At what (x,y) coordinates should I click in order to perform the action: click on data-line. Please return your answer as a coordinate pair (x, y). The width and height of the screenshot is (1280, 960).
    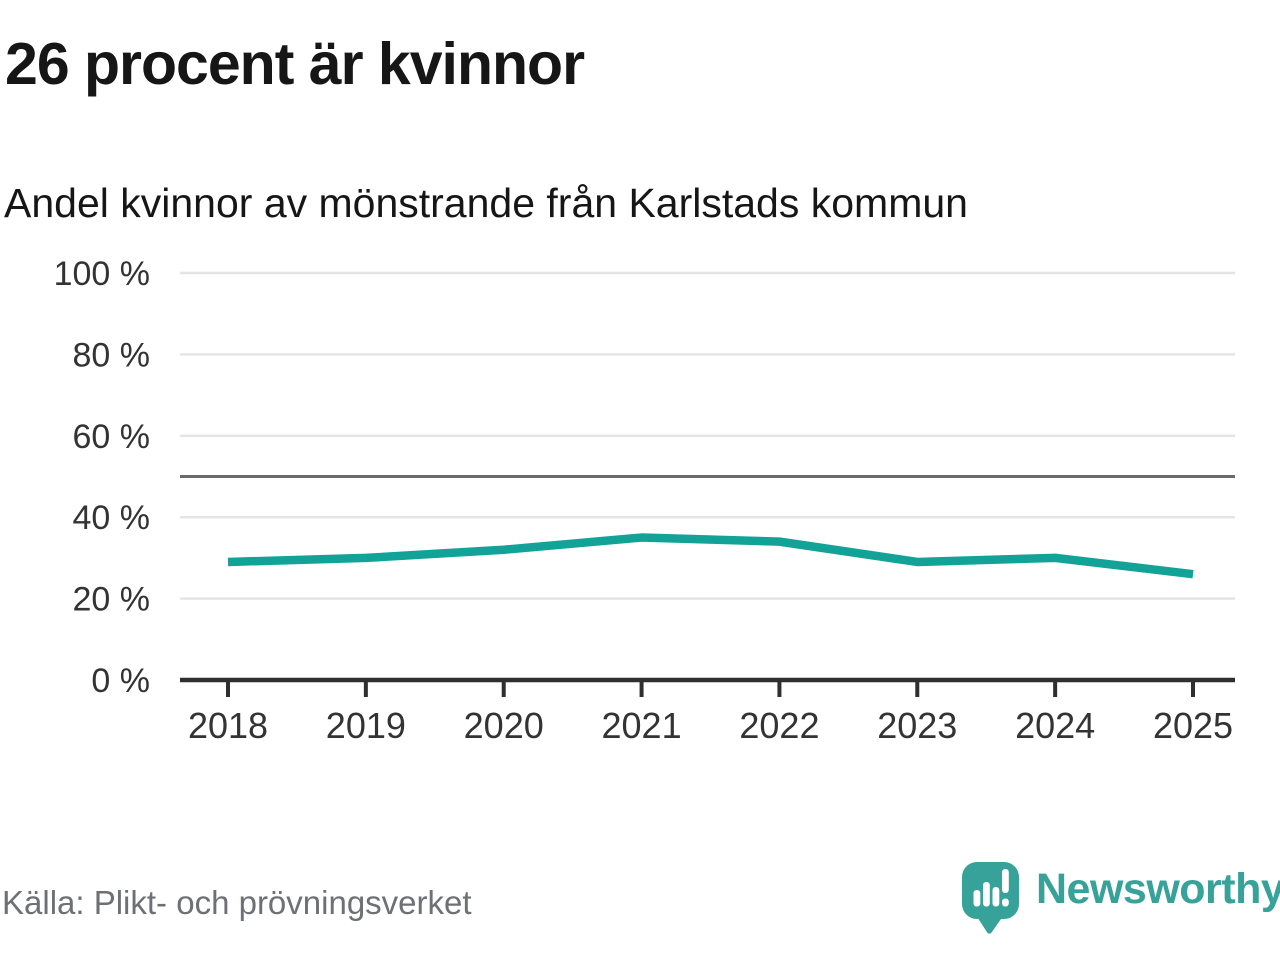
    Looking at the image, I should click on (710, 556).